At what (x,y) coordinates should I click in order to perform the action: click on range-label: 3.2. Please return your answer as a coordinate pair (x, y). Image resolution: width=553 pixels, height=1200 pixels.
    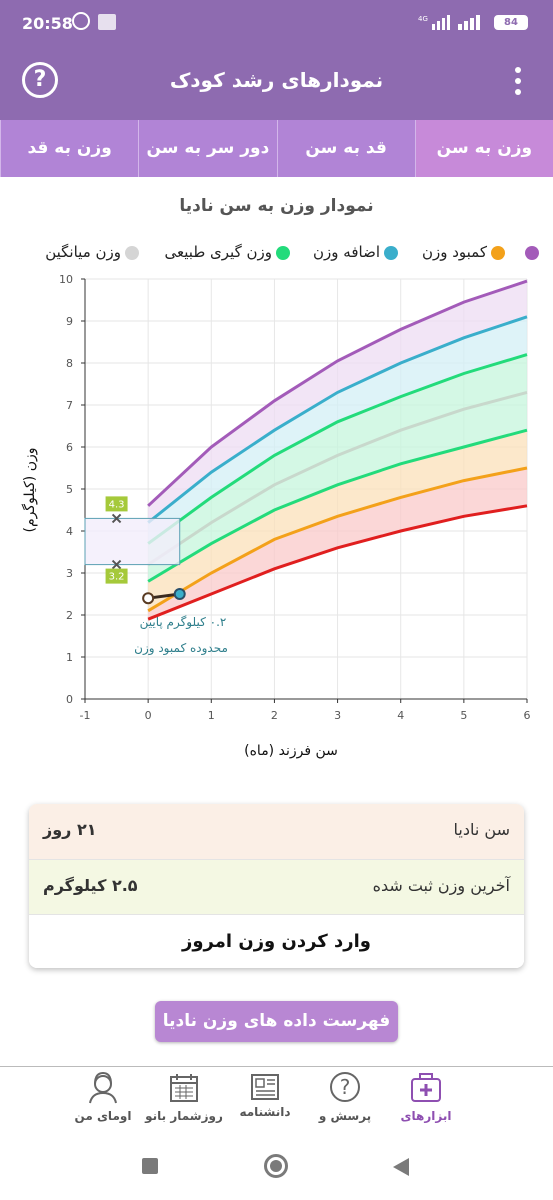
    Looking at the image, I should click on (117, 577).